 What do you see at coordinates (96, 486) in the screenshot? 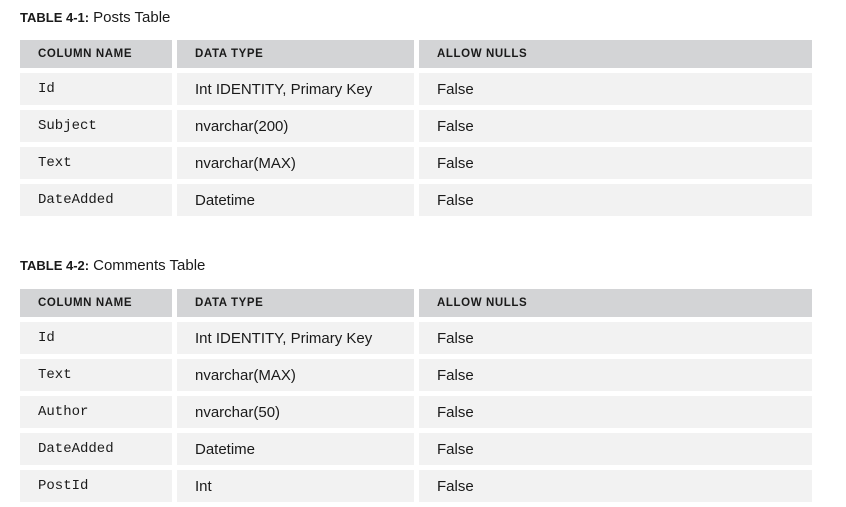
I see `table-cell: PostId` at bounding box center [96, 486].